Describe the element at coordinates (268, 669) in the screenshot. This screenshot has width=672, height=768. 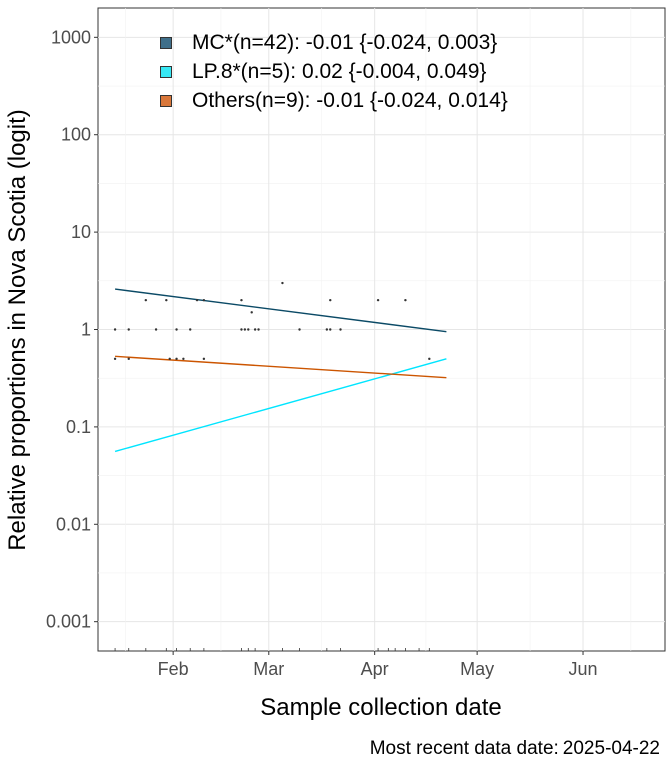
I see `x-tick-label: Mar` at that location.